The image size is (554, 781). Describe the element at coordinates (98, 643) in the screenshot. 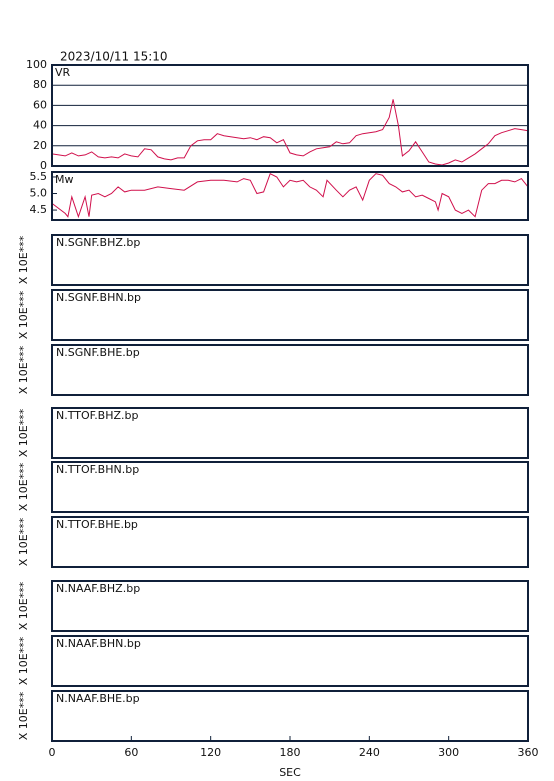

I see `station-label: N.NAAF.BHN.bp` at that location.